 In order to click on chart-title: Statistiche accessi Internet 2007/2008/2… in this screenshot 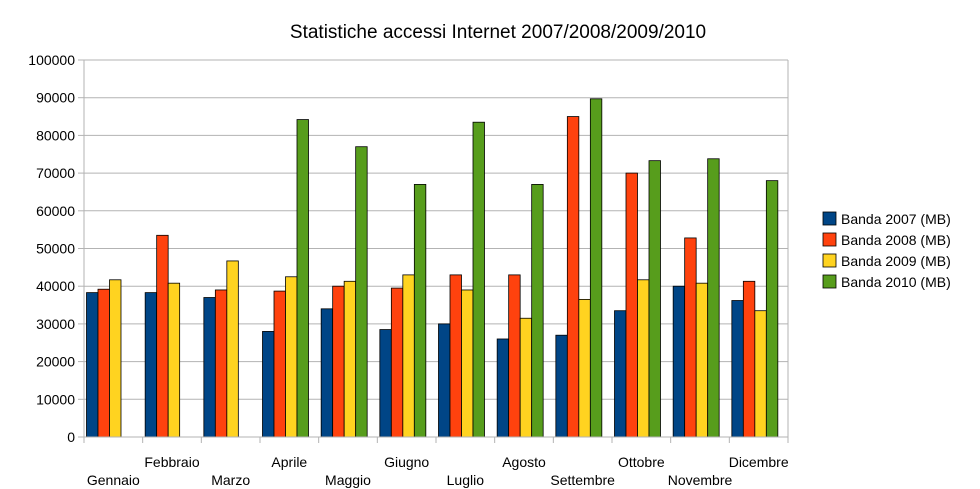, I will do `click(498, 32)`.